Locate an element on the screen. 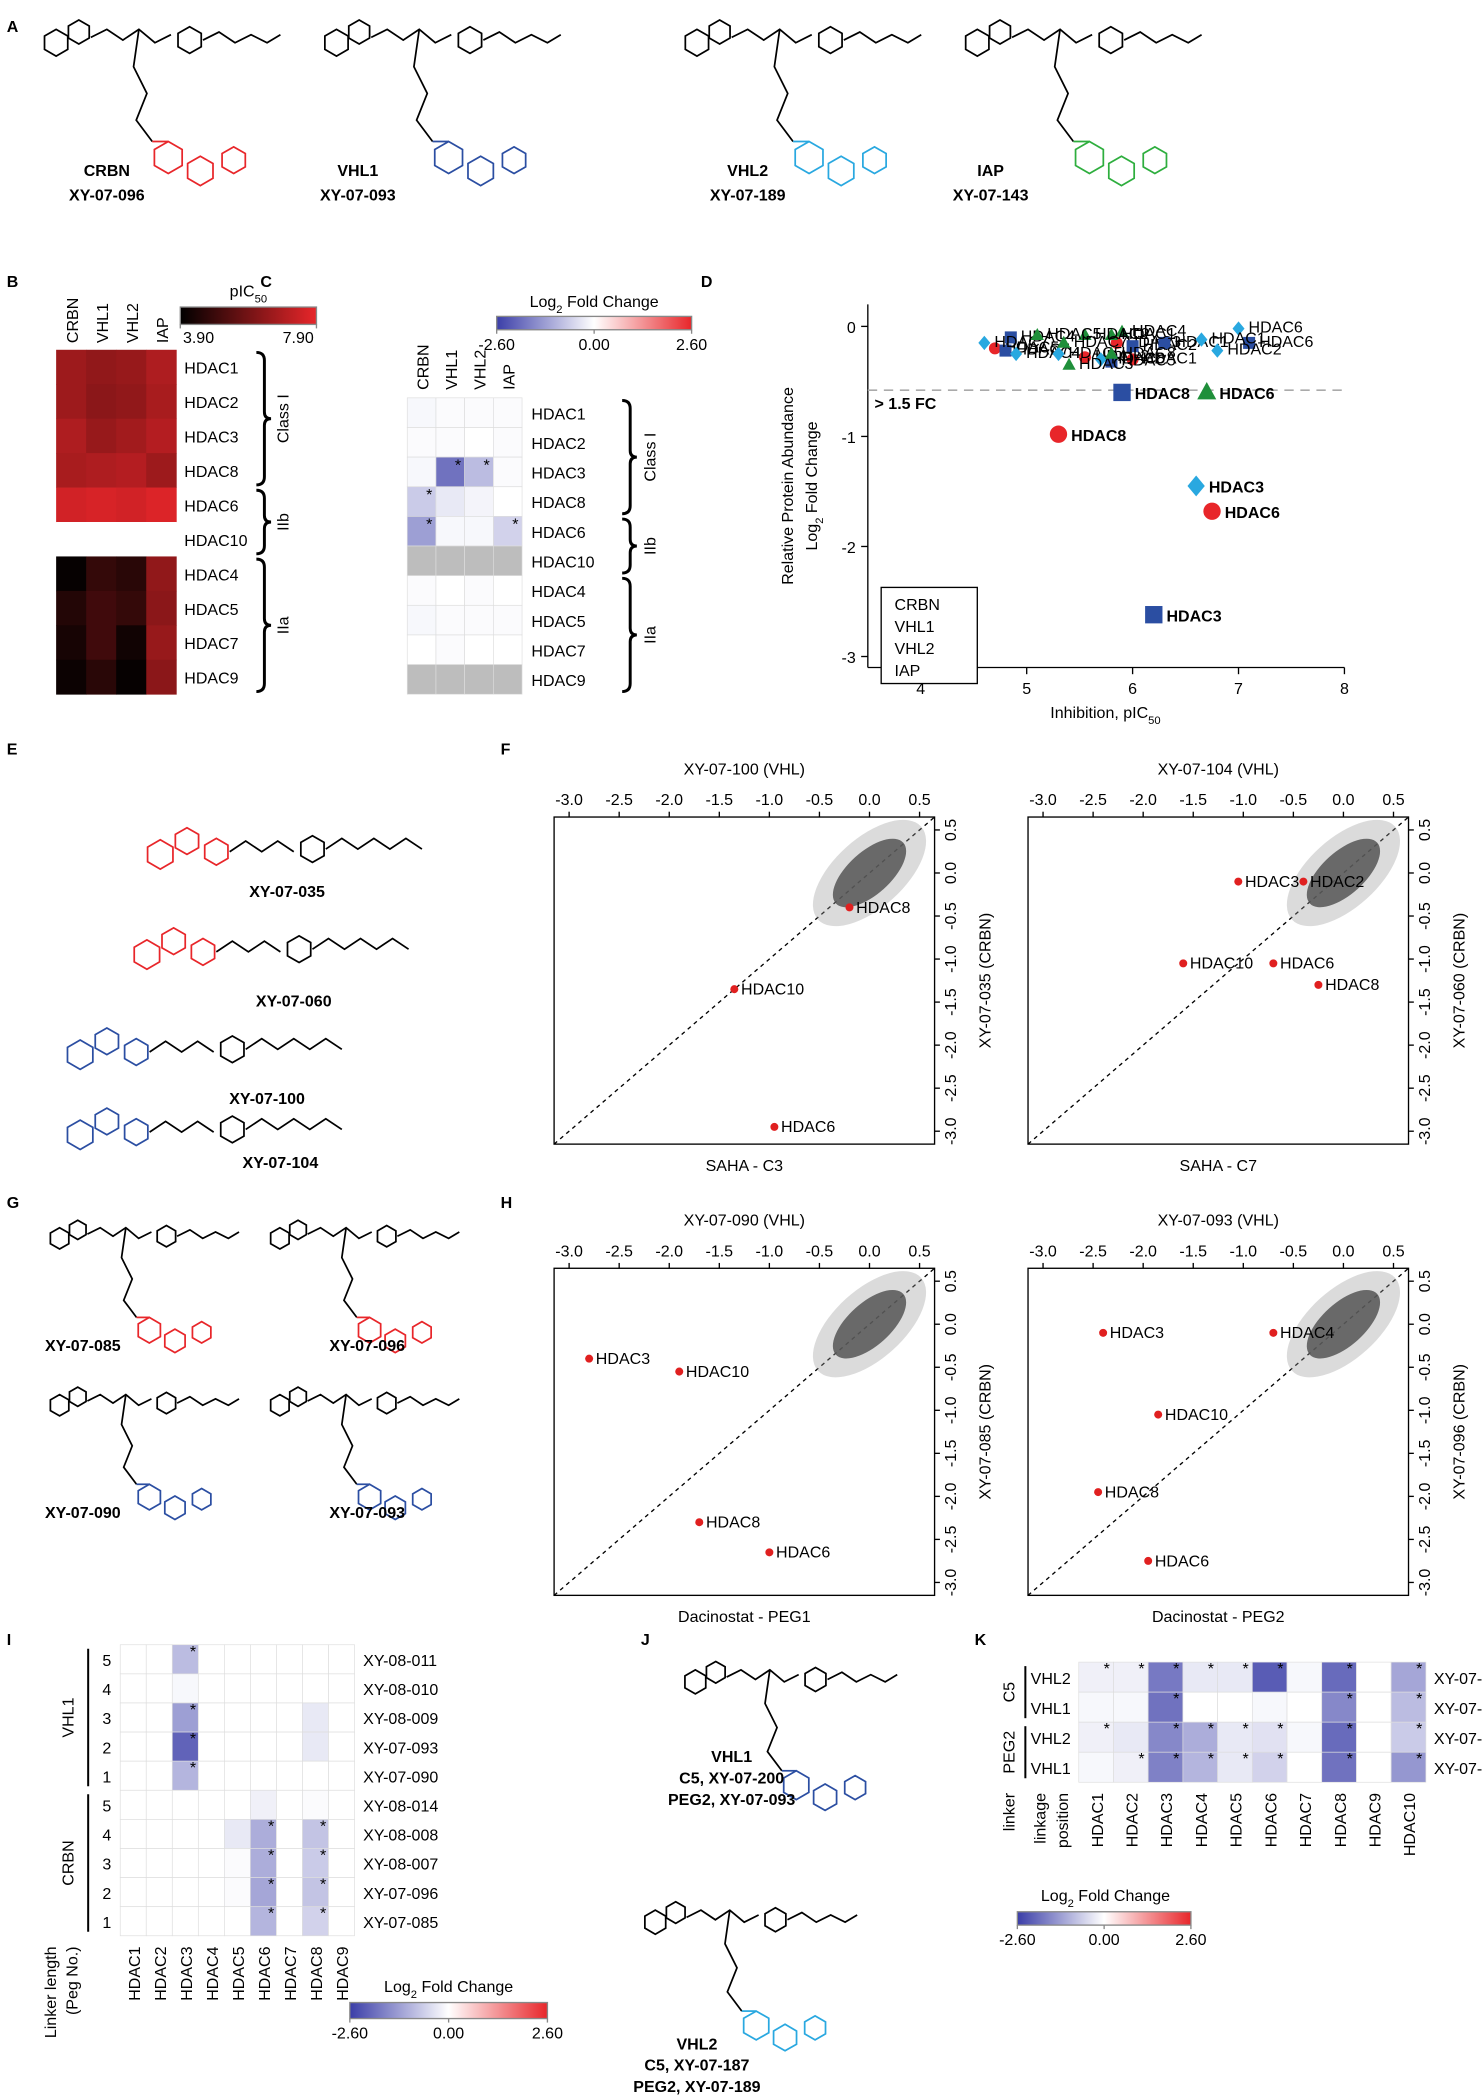 The height and width of the screenshot is (2100, 1482). axis-label: linkage is located at coordinates (1040, 1818).